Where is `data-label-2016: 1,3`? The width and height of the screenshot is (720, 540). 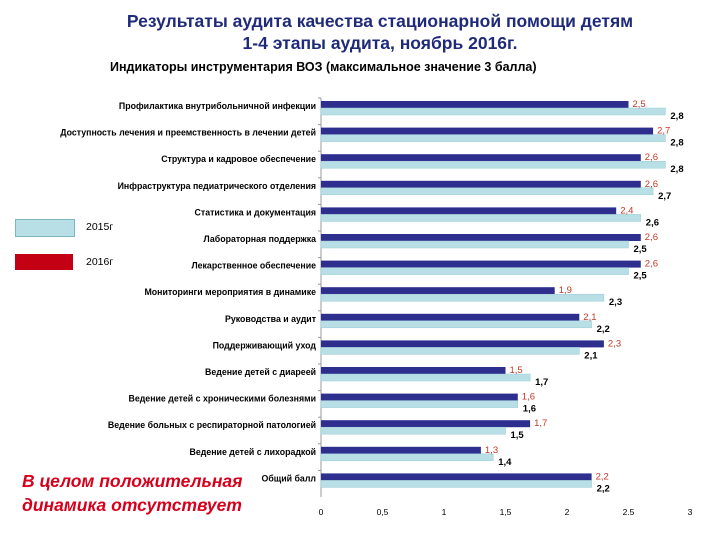
data-label-2016: 1,3 is located at coordinates (491, 450).